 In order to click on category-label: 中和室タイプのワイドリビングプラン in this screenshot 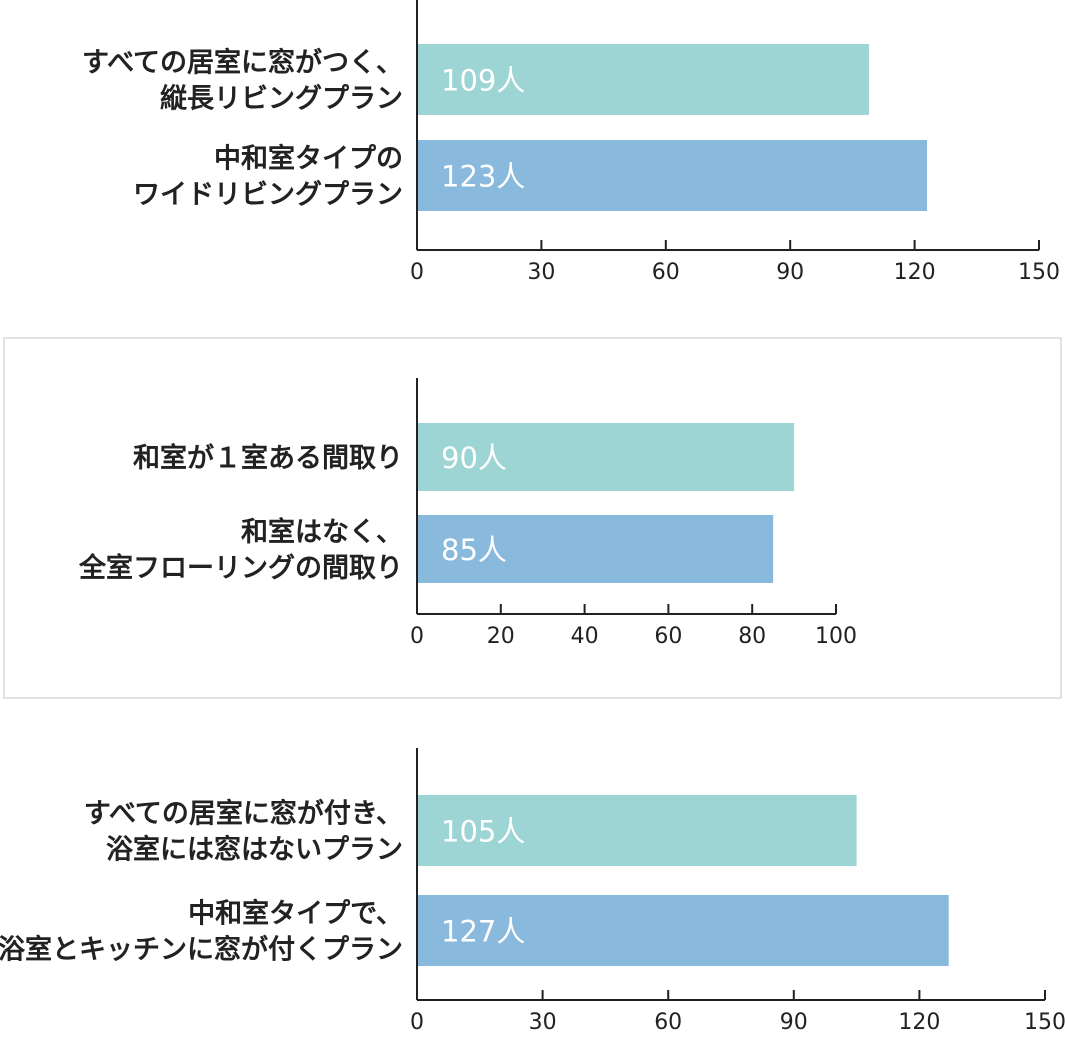, I will do `click(268, 177)`.